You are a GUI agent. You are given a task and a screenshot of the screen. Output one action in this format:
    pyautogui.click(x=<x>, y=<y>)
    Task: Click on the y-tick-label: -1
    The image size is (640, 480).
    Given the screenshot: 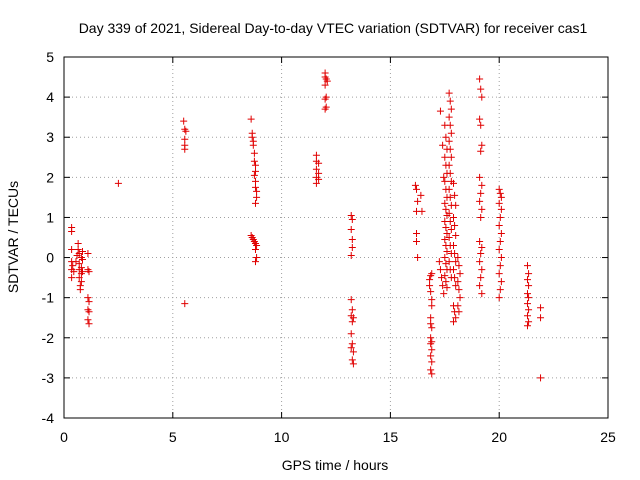 What is the action you would take?
    pyautogui.click(x=48, y=298)
    